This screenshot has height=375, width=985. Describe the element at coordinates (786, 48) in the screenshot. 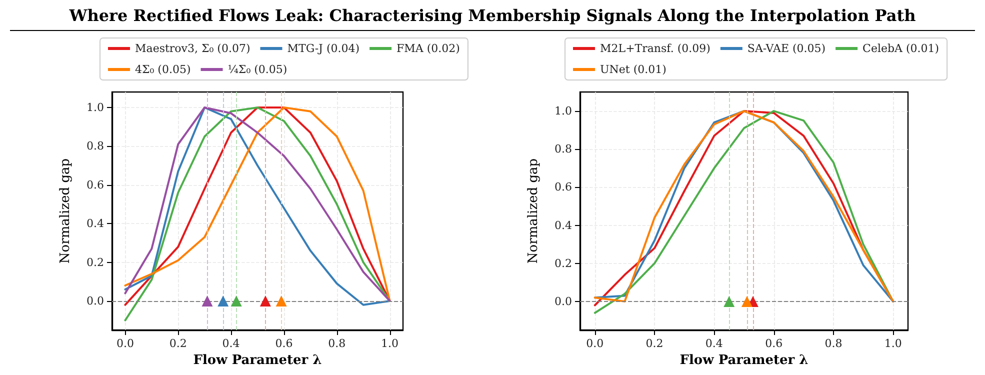

I see `legend-label: SA-VAE (0.05)` at that location.